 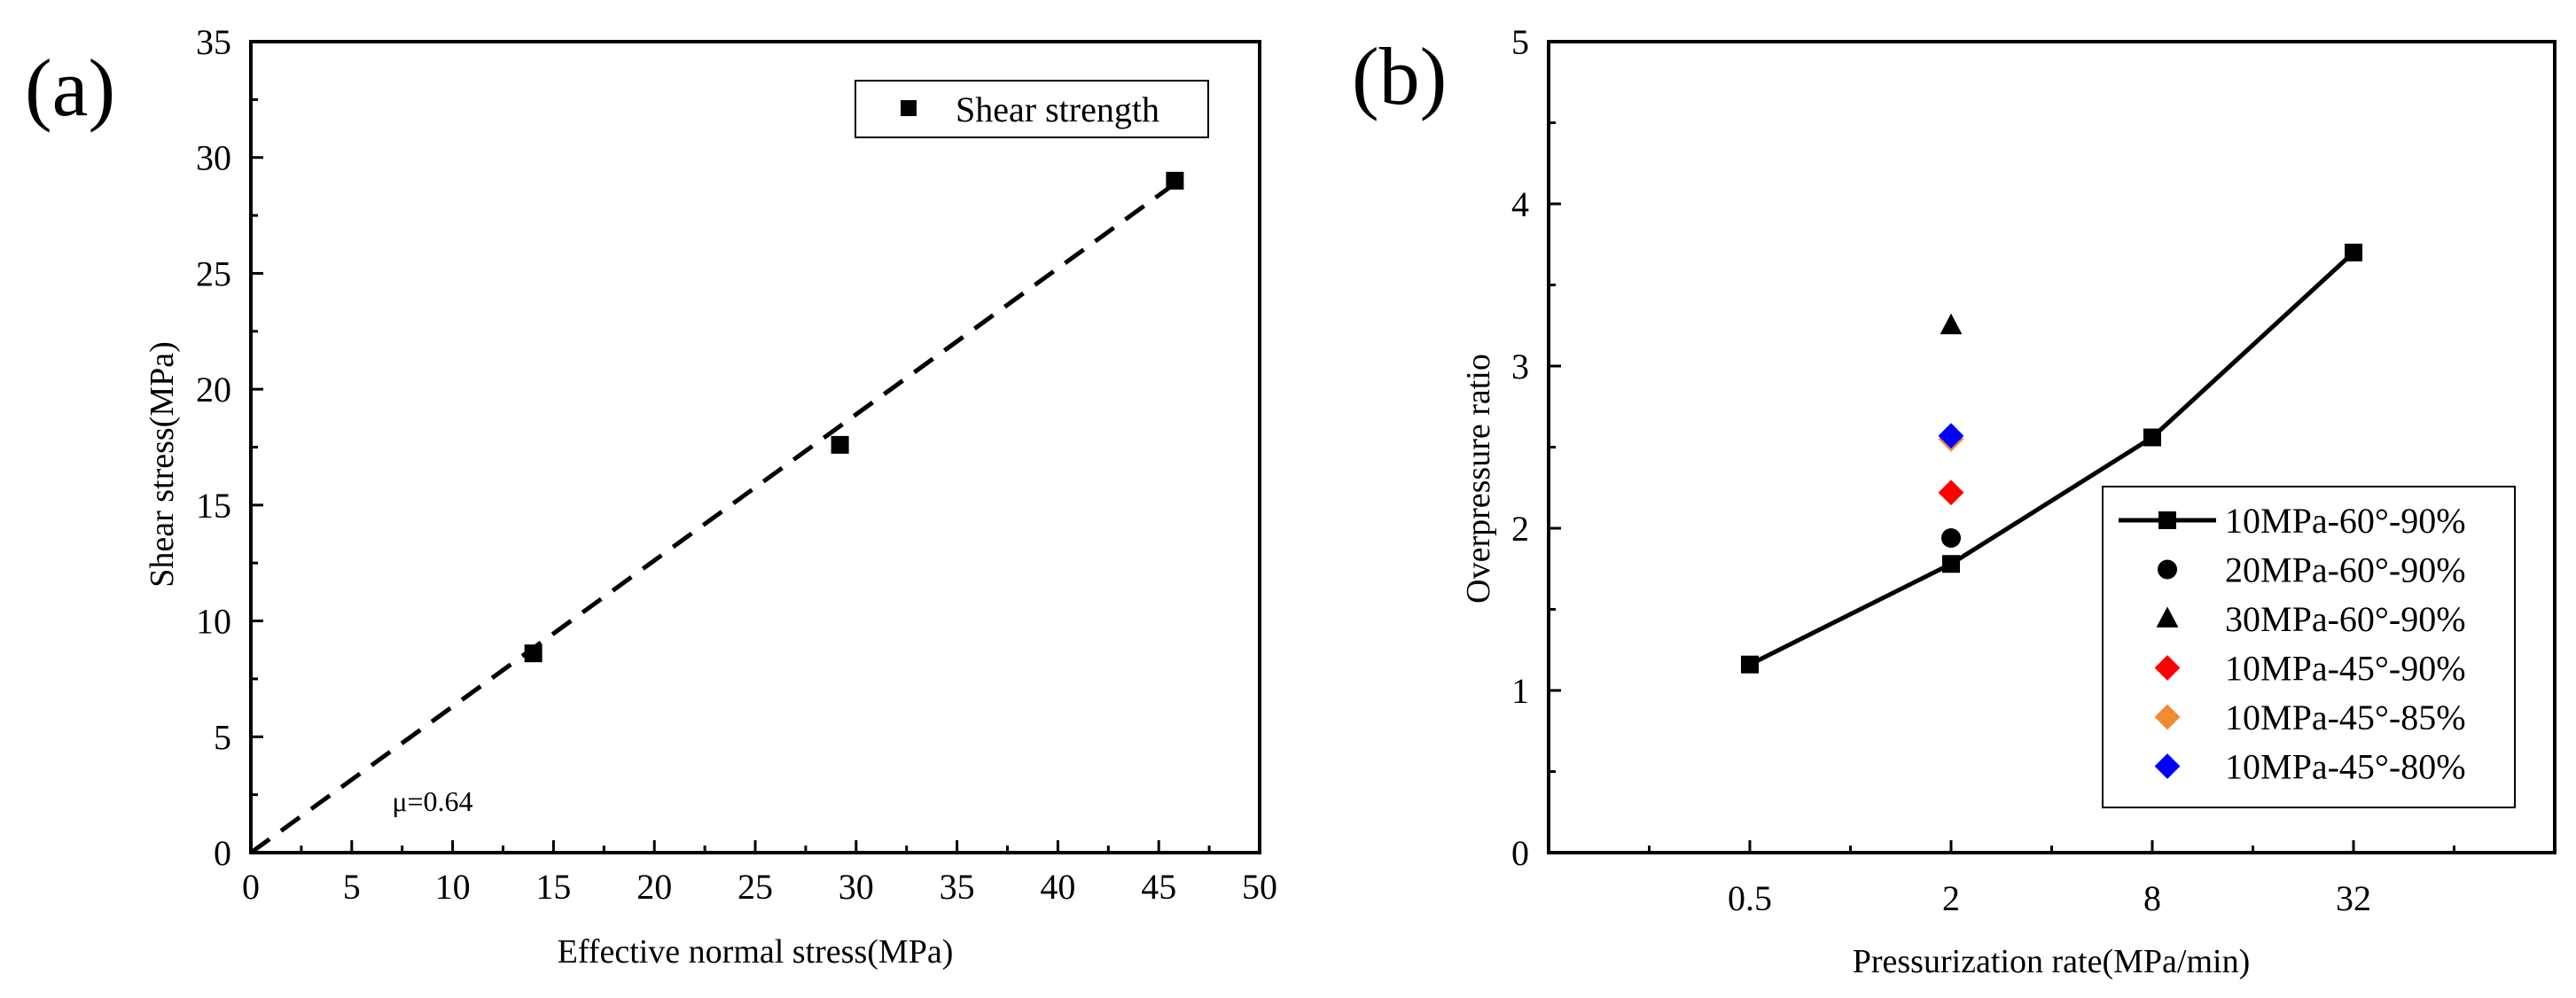 What do you see at coordinates (2345, 767) in the screenshot?
I see `legend-label: 10MPa-45°-80%` at bounding box center [2345, 767].